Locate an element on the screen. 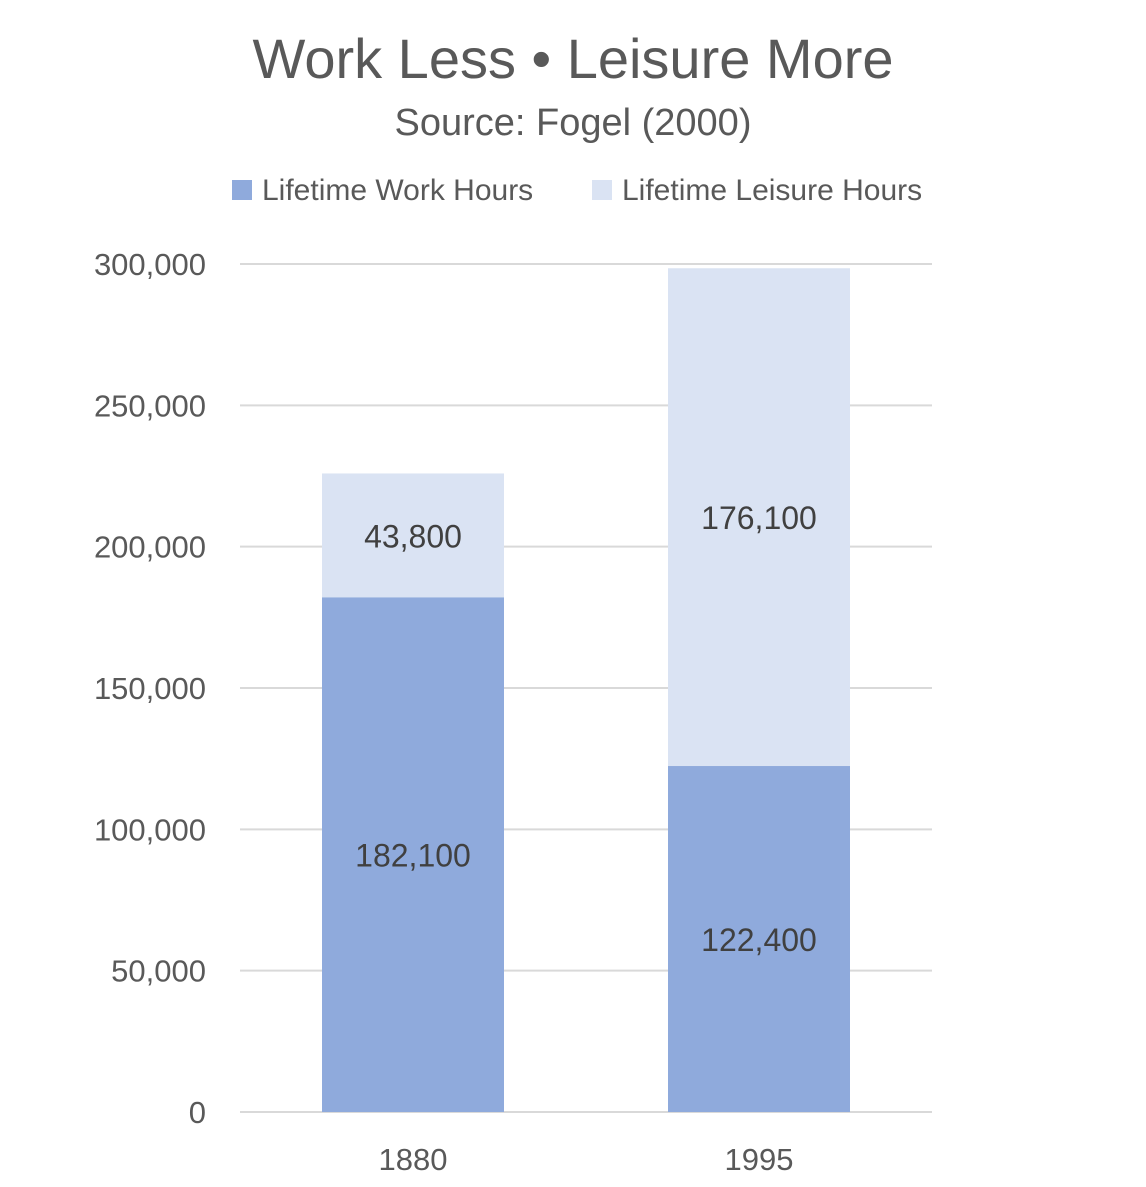 Image resolution: width=1146 pixels, height=1187 pixels. y-tick-label-300000: 300,000 is located at coordinates (150, 264).